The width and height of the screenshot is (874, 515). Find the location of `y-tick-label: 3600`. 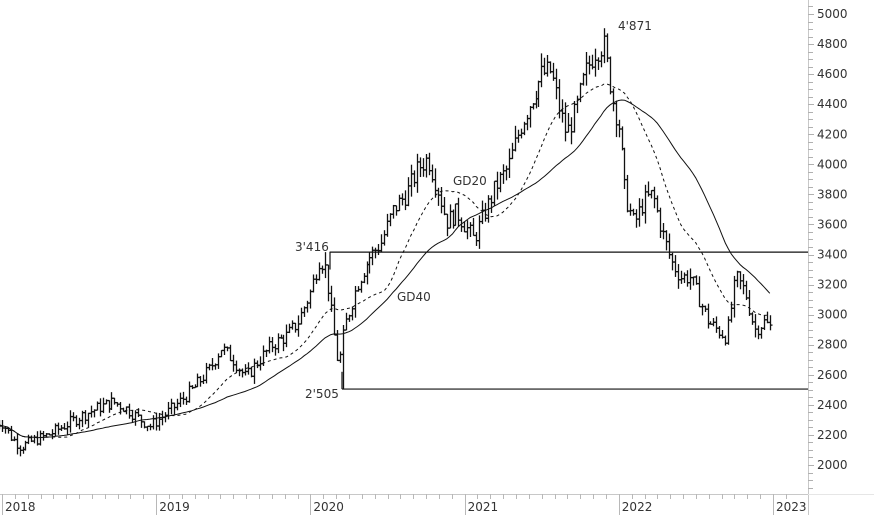

y-tick-label: 3600 is located at coordinates (832, 224).